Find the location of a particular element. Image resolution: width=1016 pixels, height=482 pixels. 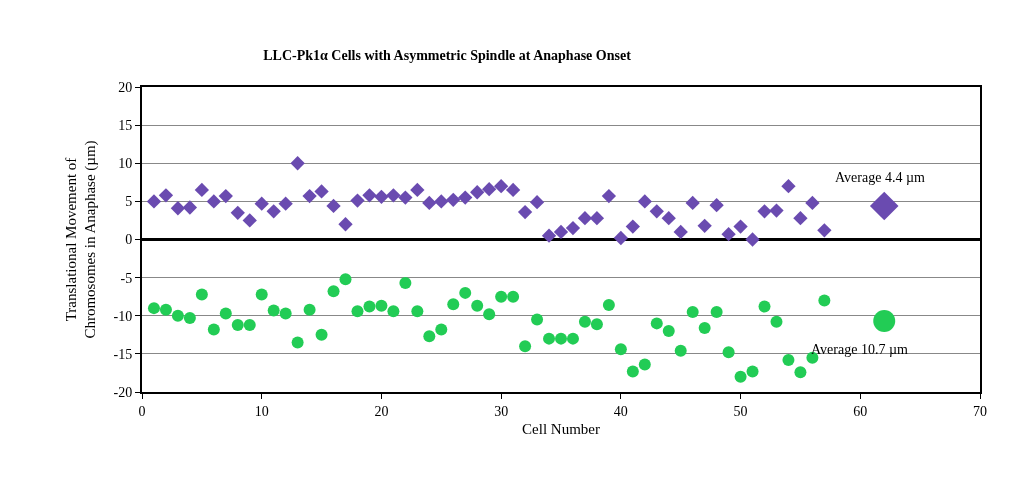

y-tick-label: -5 is located at coordinates (126, 278).